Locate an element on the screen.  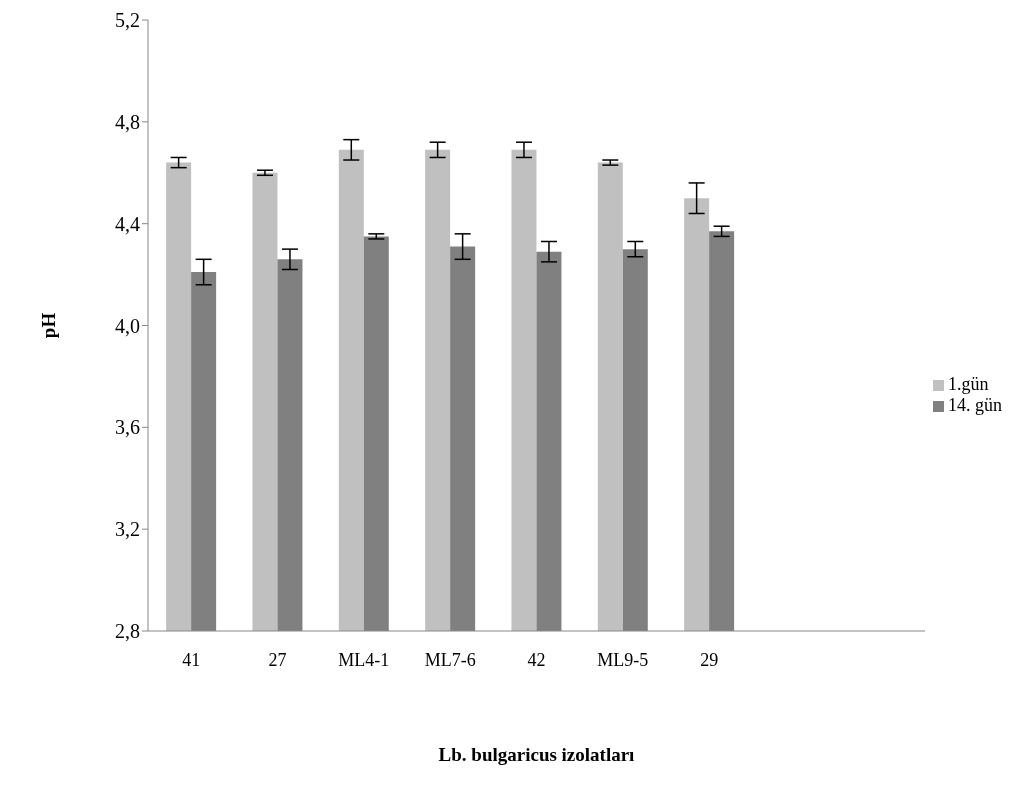
y-tick-label: 5,2 is located at coordinates (127, 20).